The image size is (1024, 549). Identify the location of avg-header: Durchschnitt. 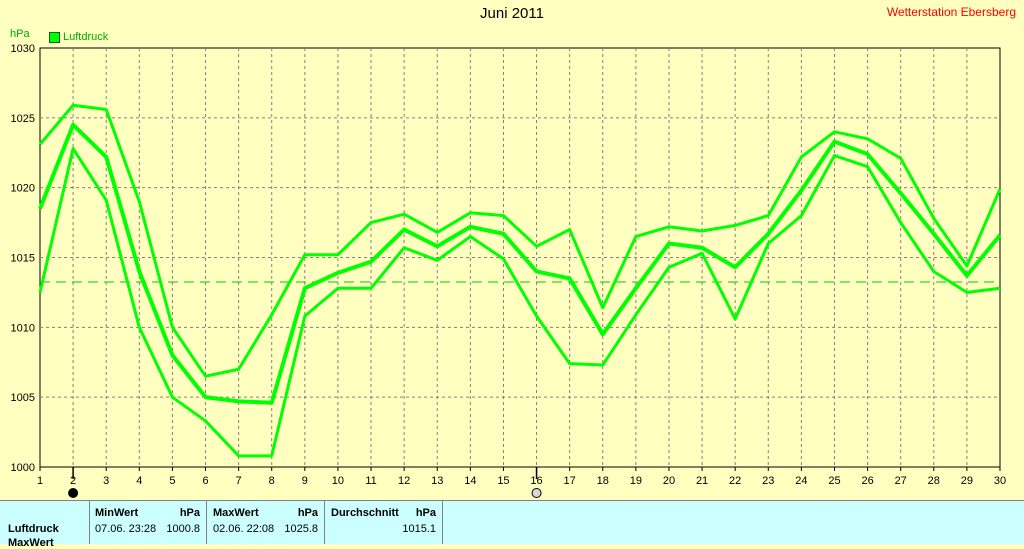
(365, 513).